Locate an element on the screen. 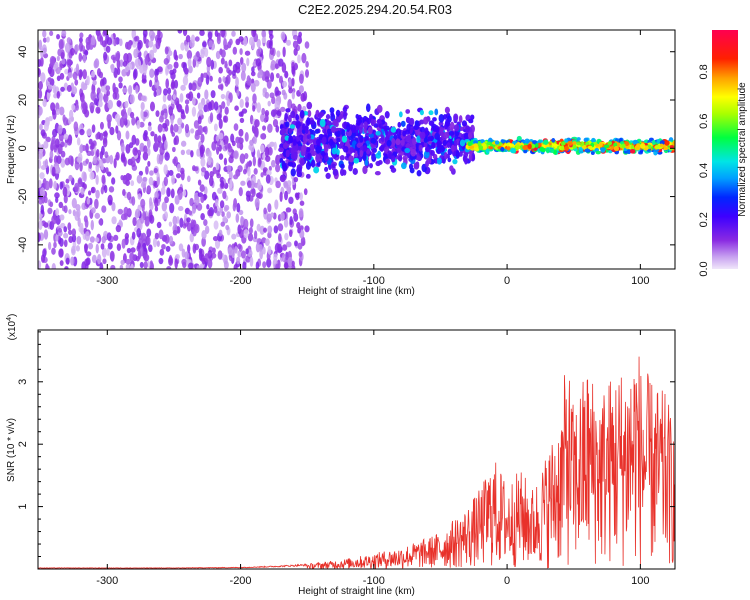 Image resolution: width=750 pixels, height=600 pixels. x-tick-label: -300 is located at coordinates (107, 581).